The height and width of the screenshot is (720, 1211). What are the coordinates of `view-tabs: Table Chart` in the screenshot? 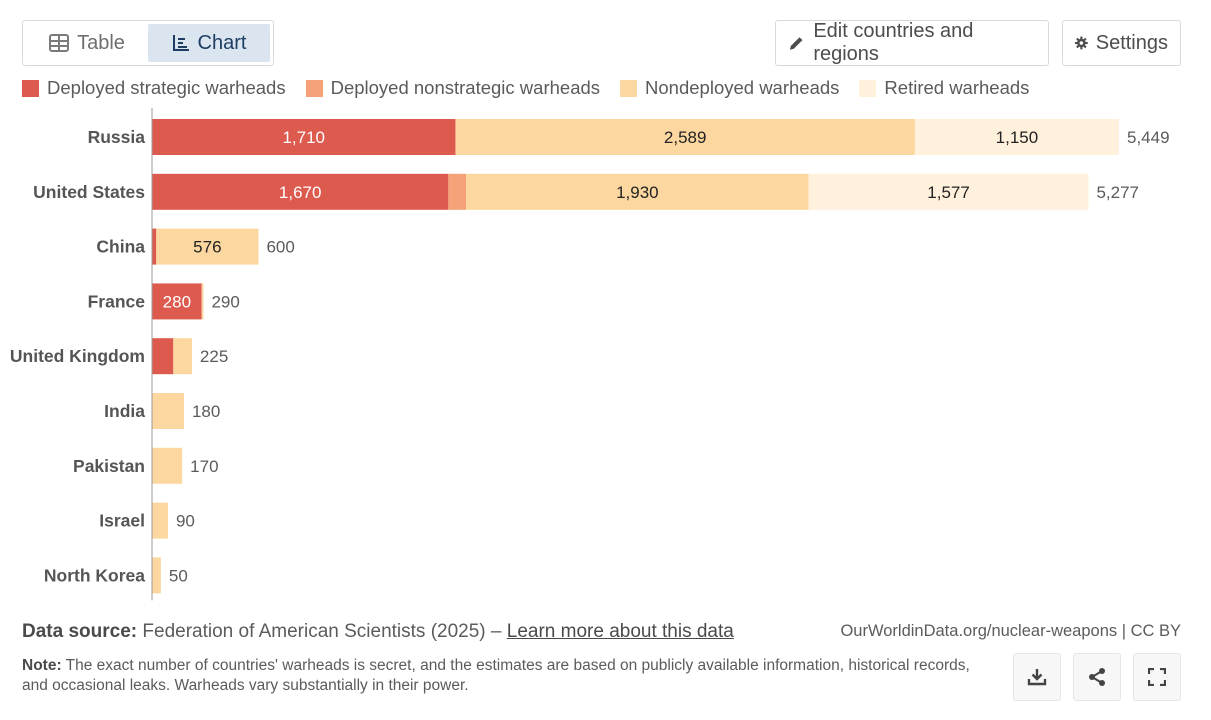 It's located at (148, 43).